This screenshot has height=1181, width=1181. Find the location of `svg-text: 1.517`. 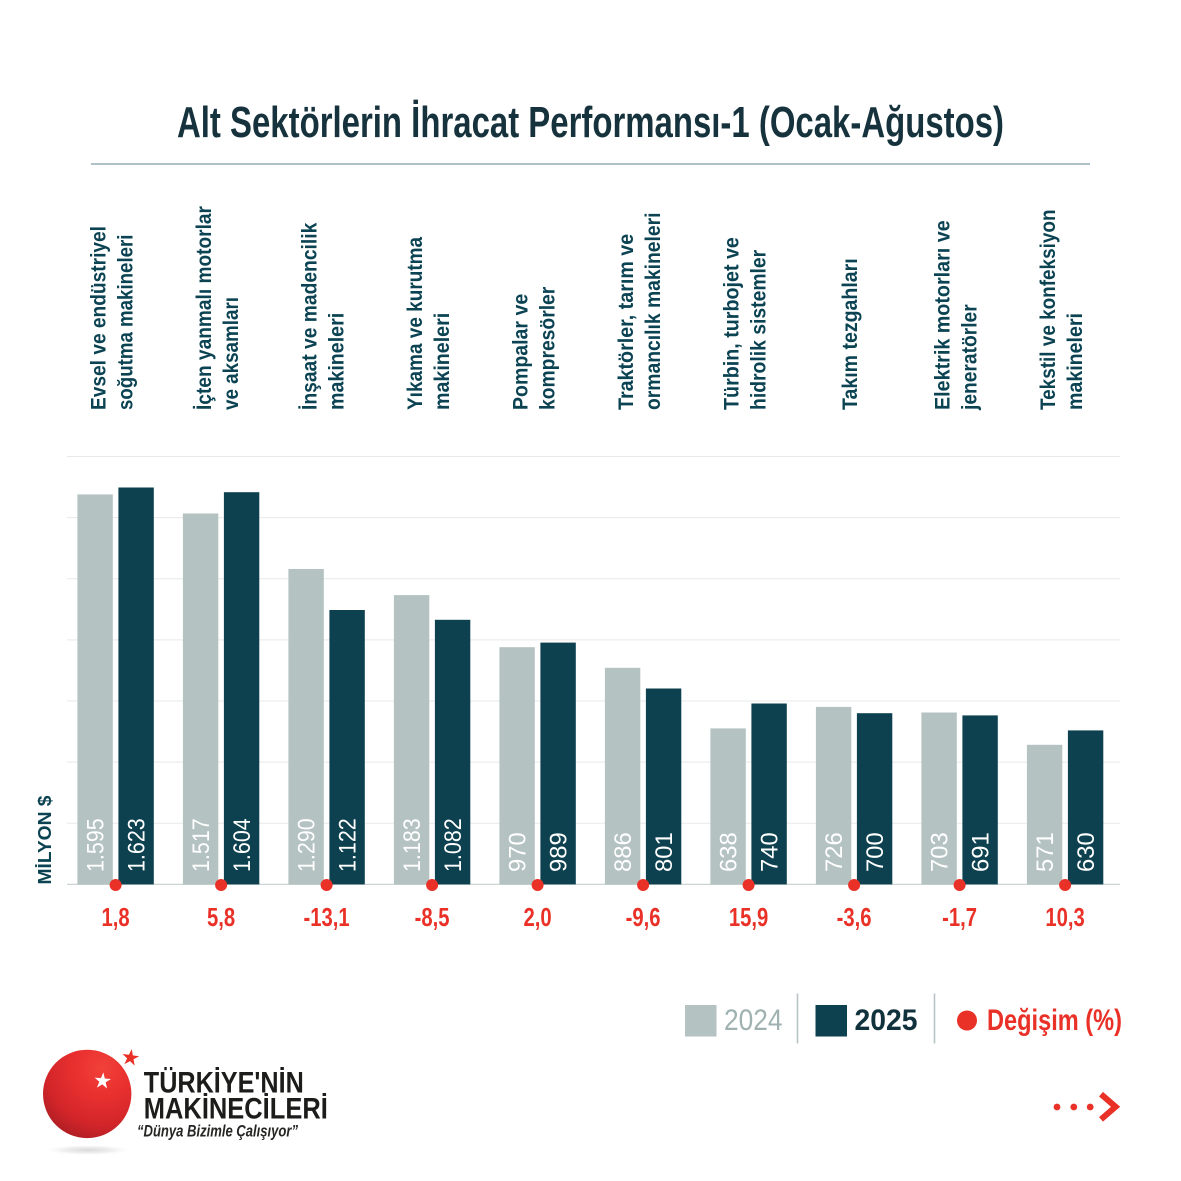

svg-text: 1.517 is located at coordinates (201, 845).